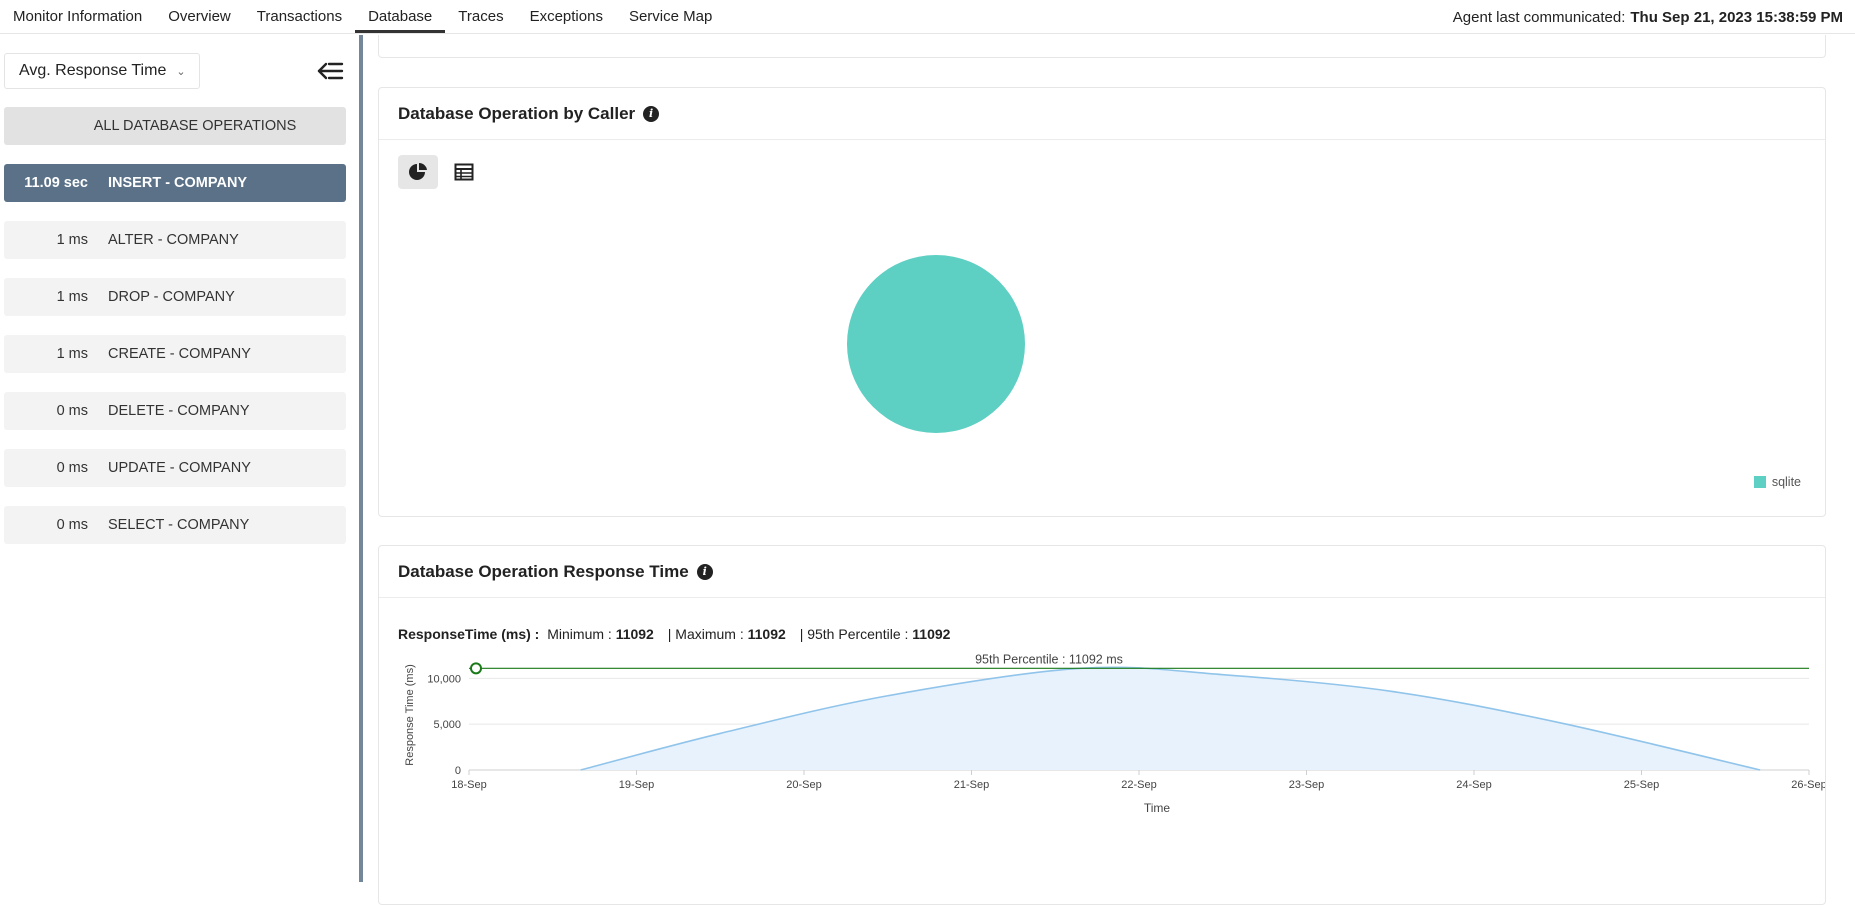  I want to click on y-tick-label: 5,000, so click(447, 725).